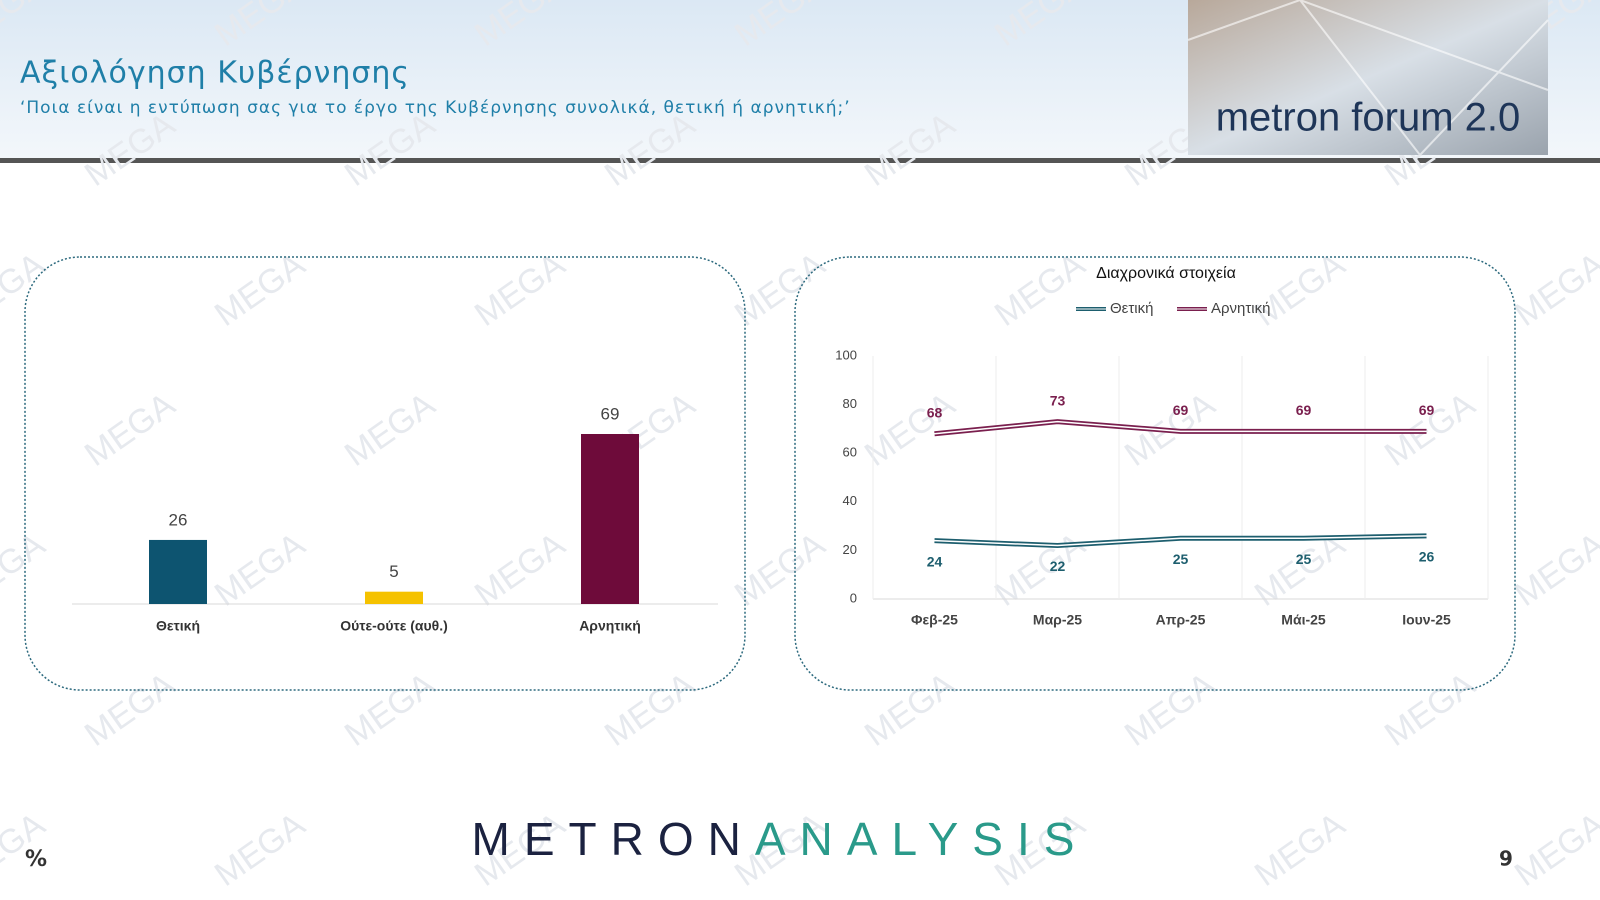 This screenshot has height=900, width=1600. I want to click on header-rule, so click(800, 160).